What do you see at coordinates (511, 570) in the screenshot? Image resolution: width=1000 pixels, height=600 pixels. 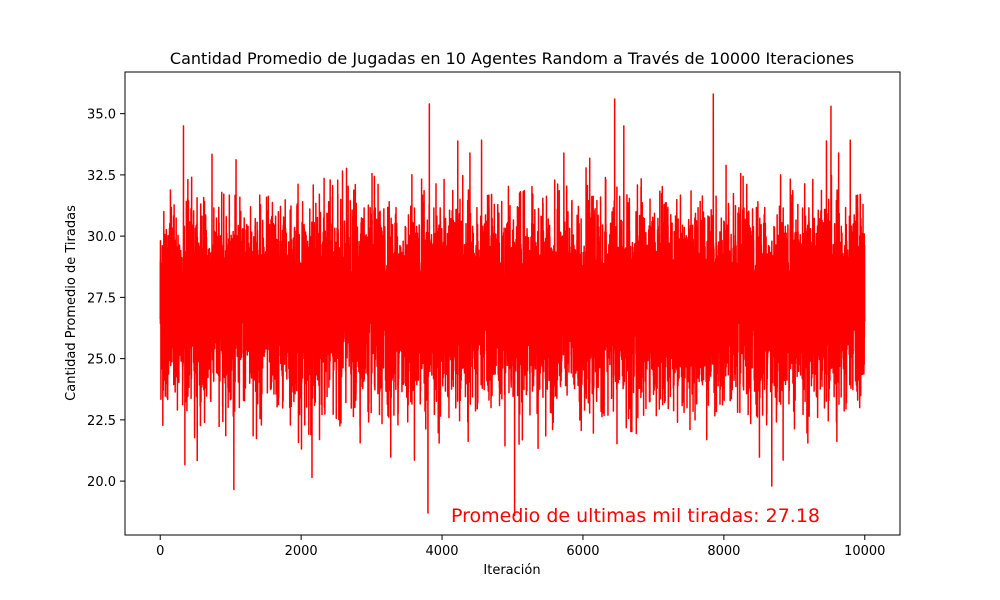 I see `x-axis-label: Iteración` at bounding box center [511, 570].